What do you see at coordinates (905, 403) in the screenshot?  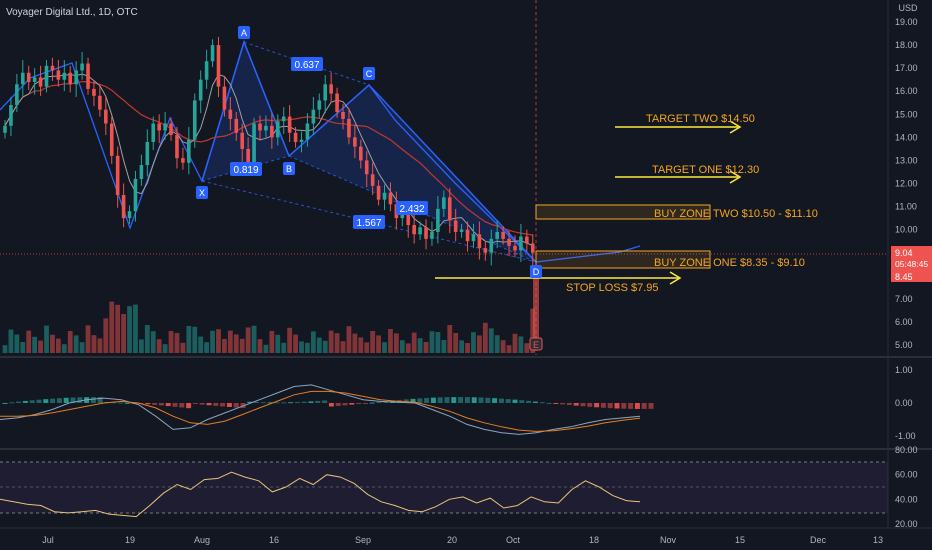 I see `macd-axis: 1.00 0.00 -1.00` at bounding box center [905, 403].